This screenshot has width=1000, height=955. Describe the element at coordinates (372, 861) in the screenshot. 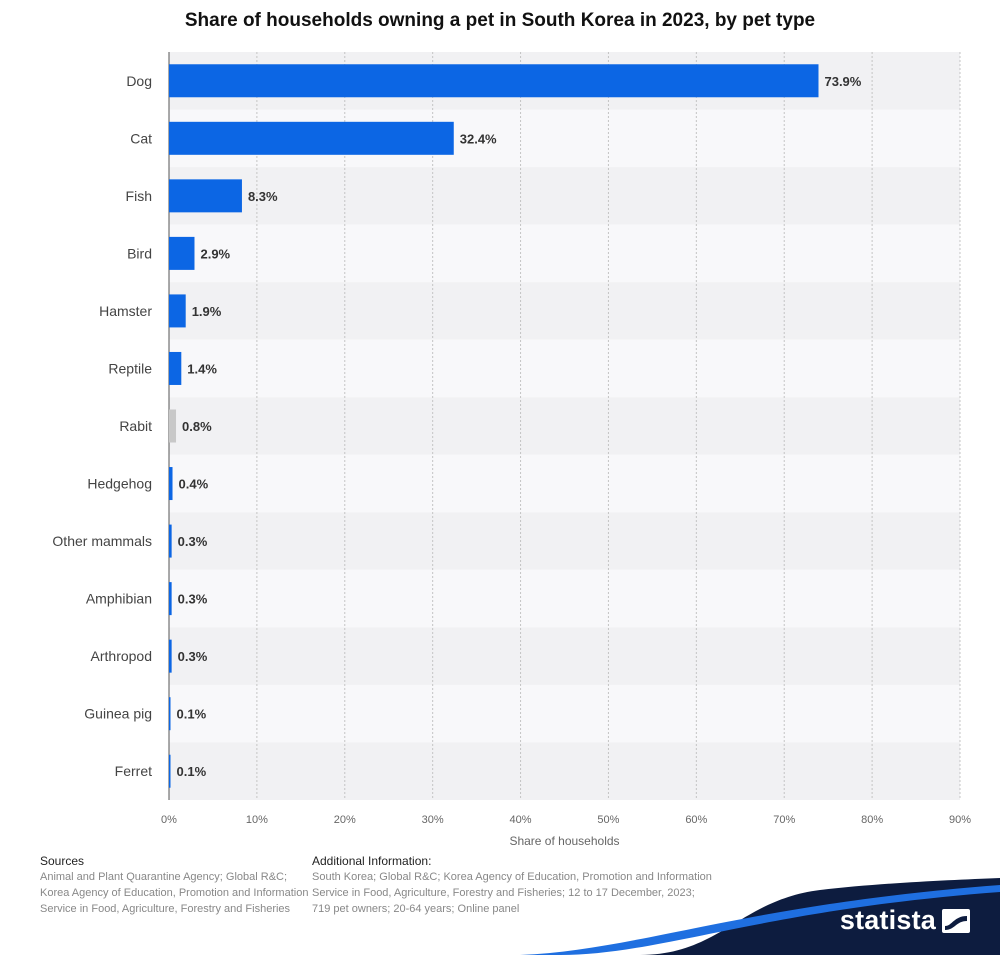

I see `additional-info-heading: Additional Information:` at that location.